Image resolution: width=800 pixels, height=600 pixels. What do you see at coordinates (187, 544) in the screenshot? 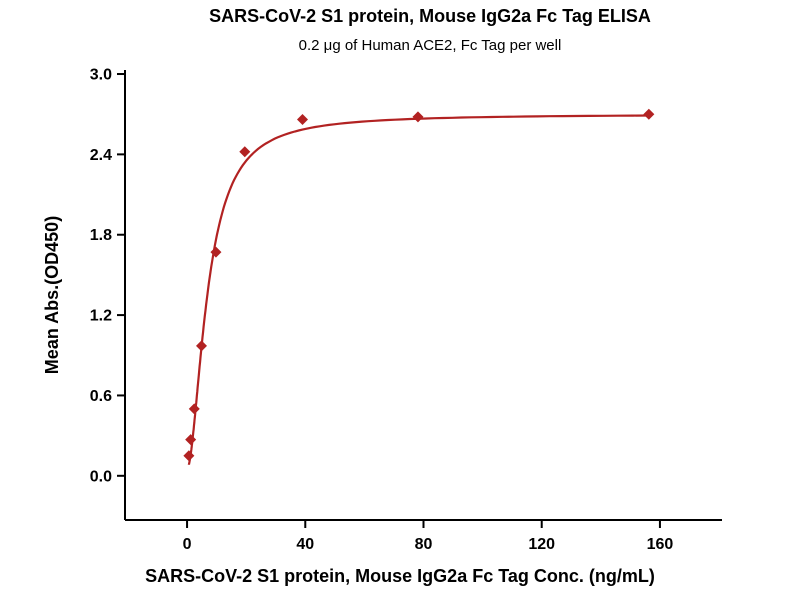
I see `x-tick-label: 0` at bounding box center [187, 544].